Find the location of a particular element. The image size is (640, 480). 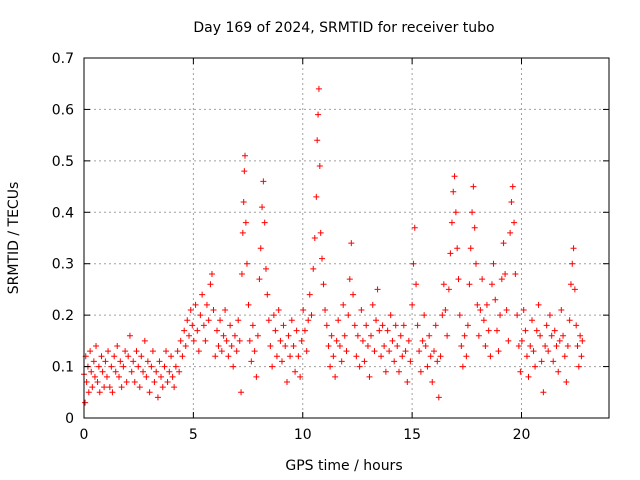

y-tick-label: 0.3 is located at coordinates (63, 265).